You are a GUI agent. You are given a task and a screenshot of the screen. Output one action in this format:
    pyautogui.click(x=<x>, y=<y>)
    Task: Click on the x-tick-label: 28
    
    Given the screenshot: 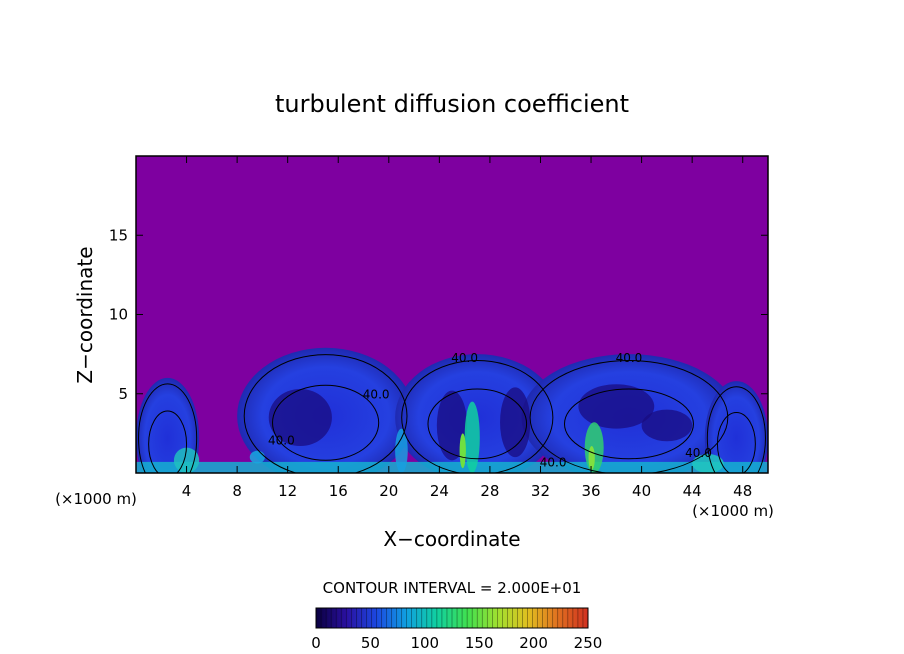 What is the action you would take?
    pyautogui.click(x=489, y=491)
    